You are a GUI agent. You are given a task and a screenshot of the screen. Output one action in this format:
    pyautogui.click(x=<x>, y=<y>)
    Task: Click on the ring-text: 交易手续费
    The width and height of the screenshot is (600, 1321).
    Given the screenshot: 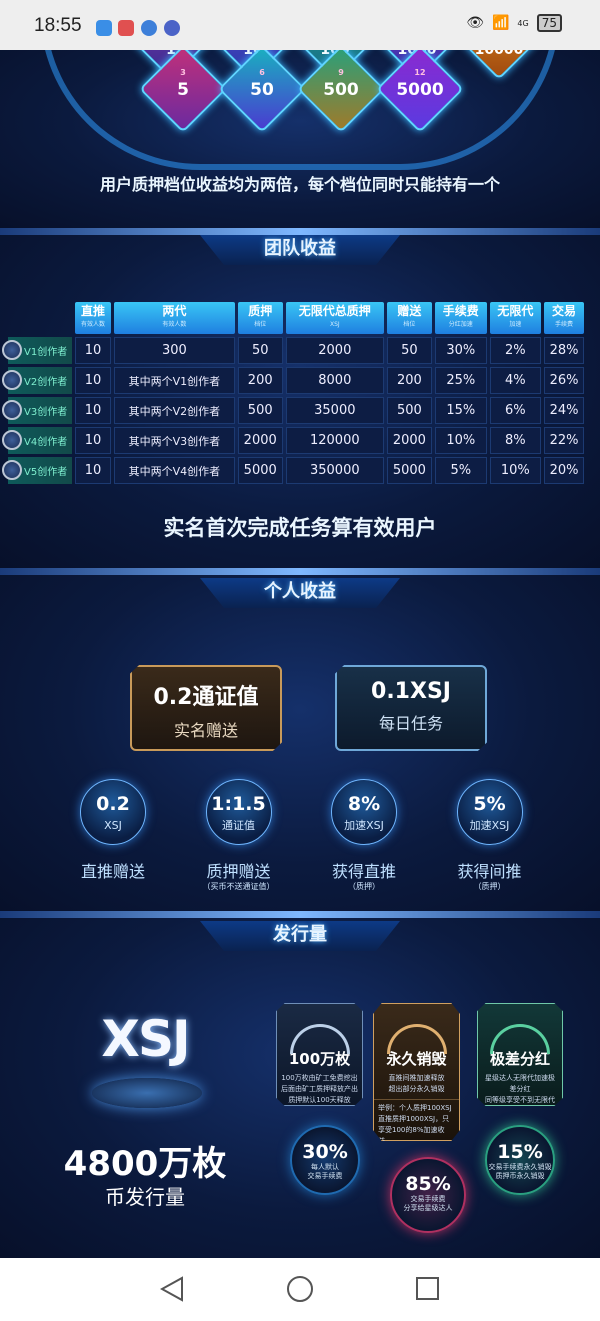 What is the action you would take?
    pyautogui.click(x=325, y=1176)
    